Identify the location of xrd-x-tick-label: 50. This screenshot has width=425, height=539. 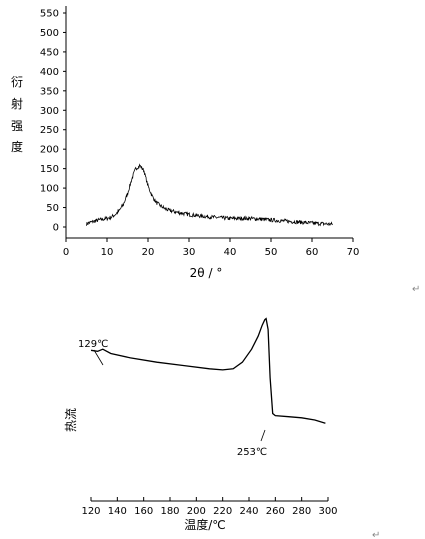
(271, 252).